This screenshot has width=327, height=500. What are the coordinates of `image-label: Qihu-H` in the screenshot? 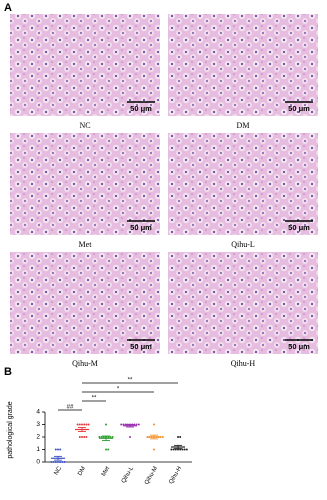 It's located at (243, 363).